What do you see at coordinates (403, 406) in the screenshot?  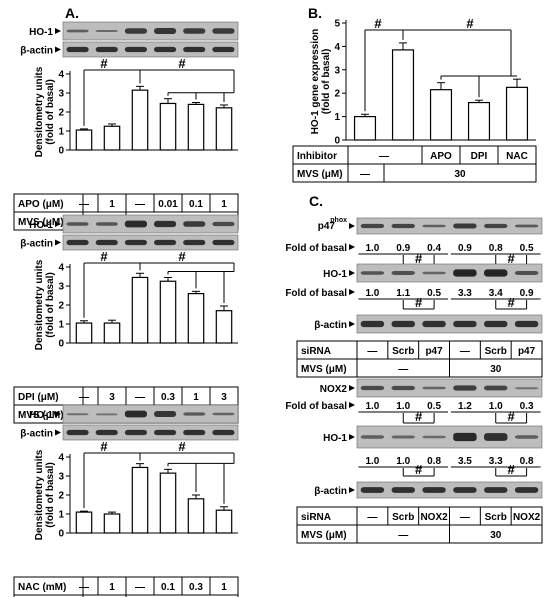 I see `c-nox2-fold-value: 1.0` at bounding box center [403, 406].